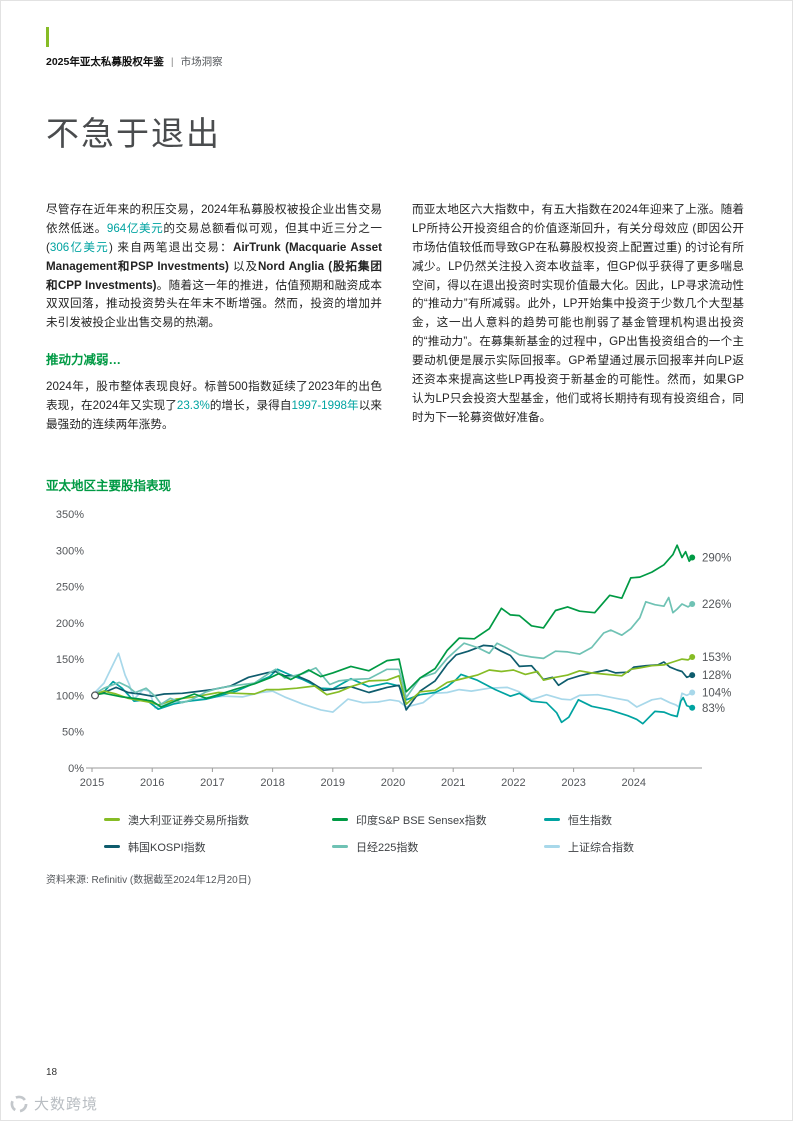  I want to click on y-tick-label: 100%, so click(70, 696).